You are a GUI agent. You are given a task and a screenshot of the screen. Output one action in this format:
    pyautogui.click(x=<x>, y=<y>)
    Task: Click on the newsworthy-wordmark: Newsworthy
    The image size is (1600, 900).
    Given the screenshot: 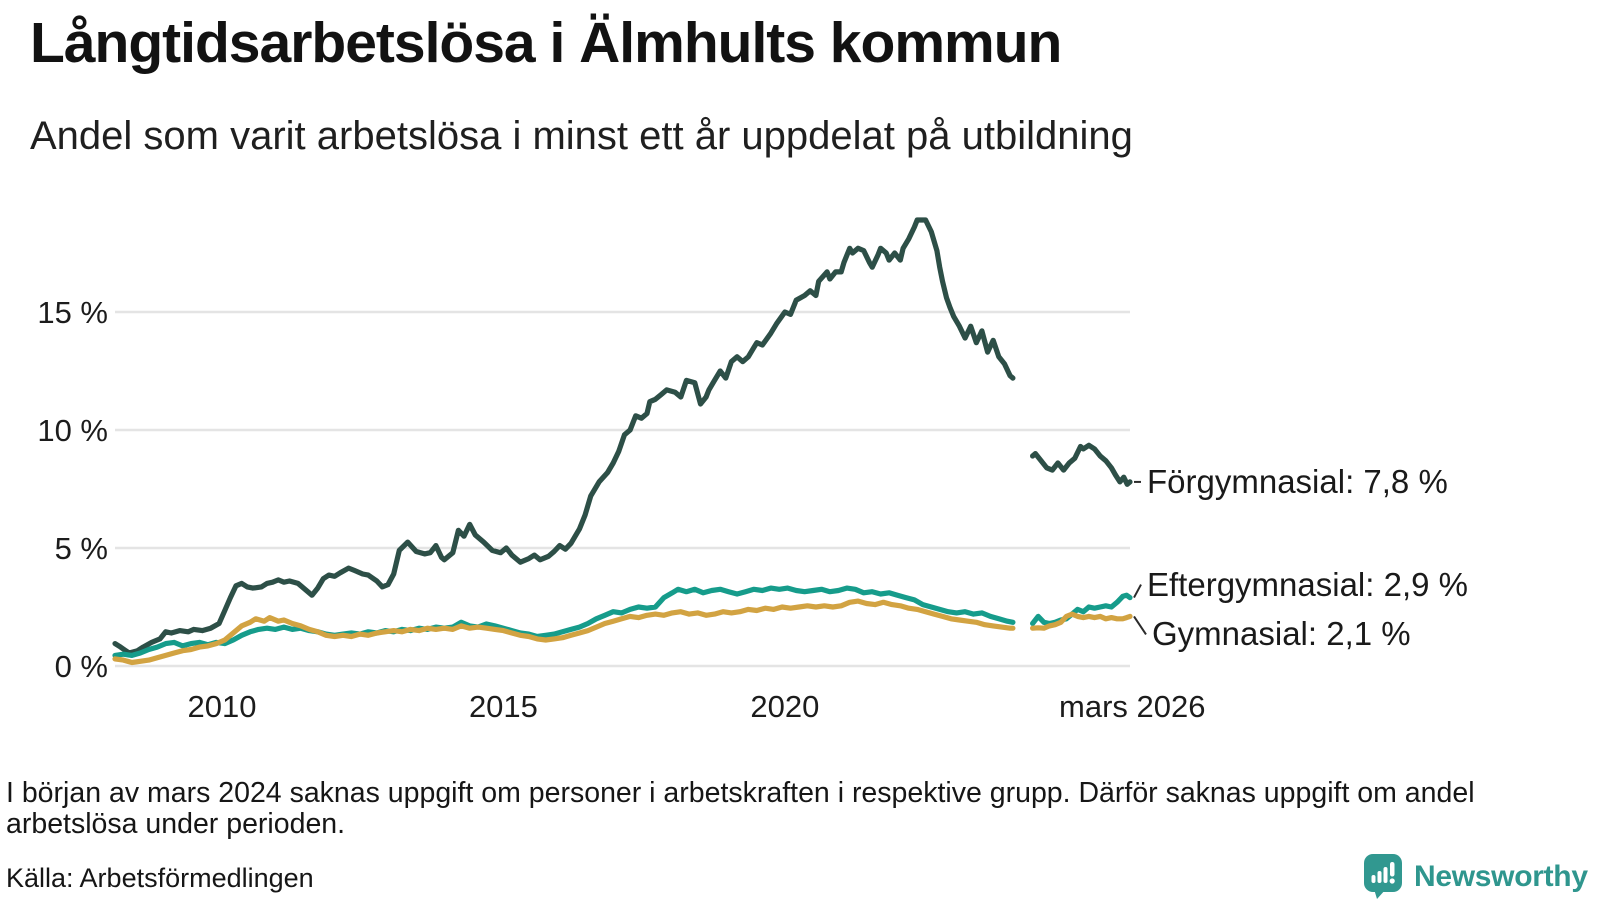 What is the action you would take?
    pyautogui.click(x=1501, y=876)
    